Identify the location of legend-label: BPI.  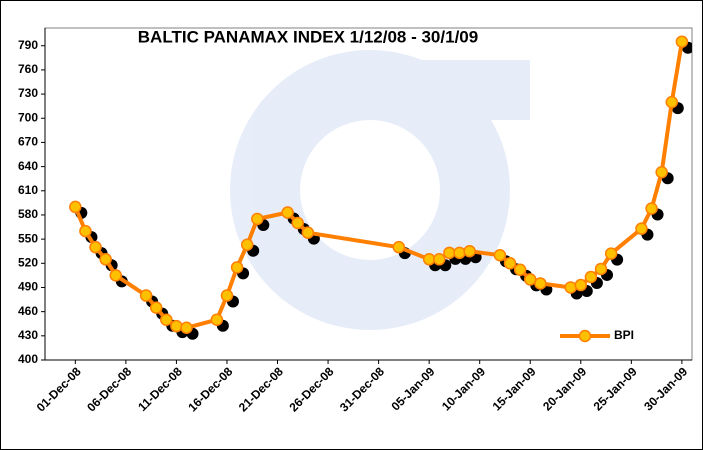
(624, 335).